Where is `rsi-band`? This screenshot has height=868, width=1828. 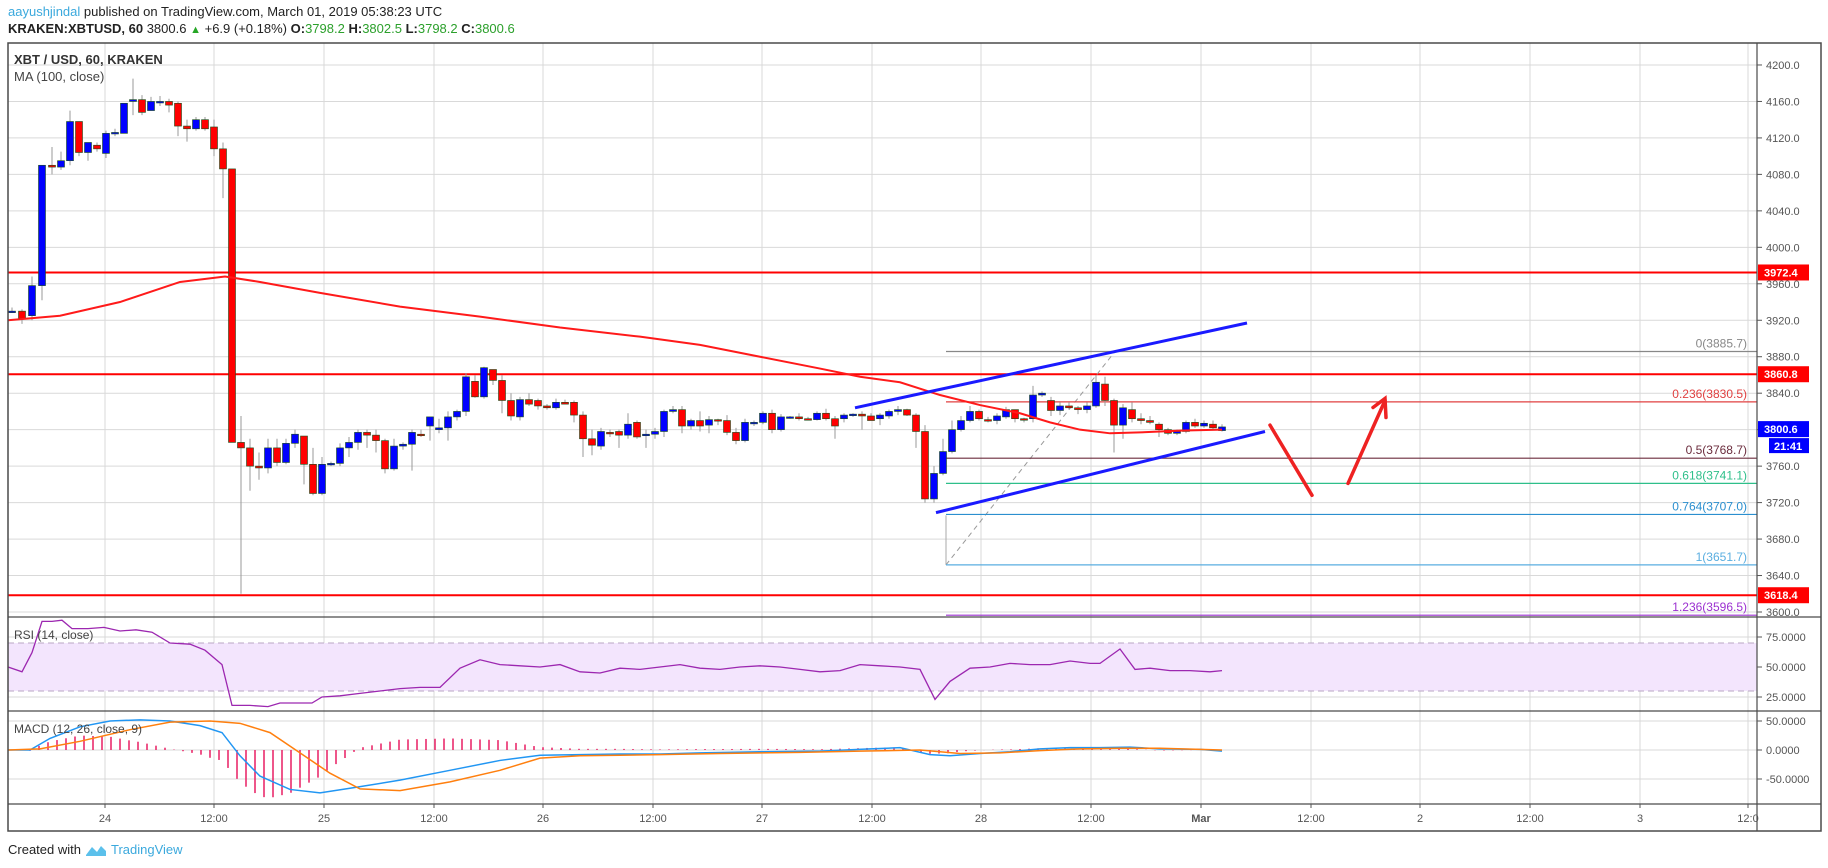
rsi-band is located at coordinates (882, 667).